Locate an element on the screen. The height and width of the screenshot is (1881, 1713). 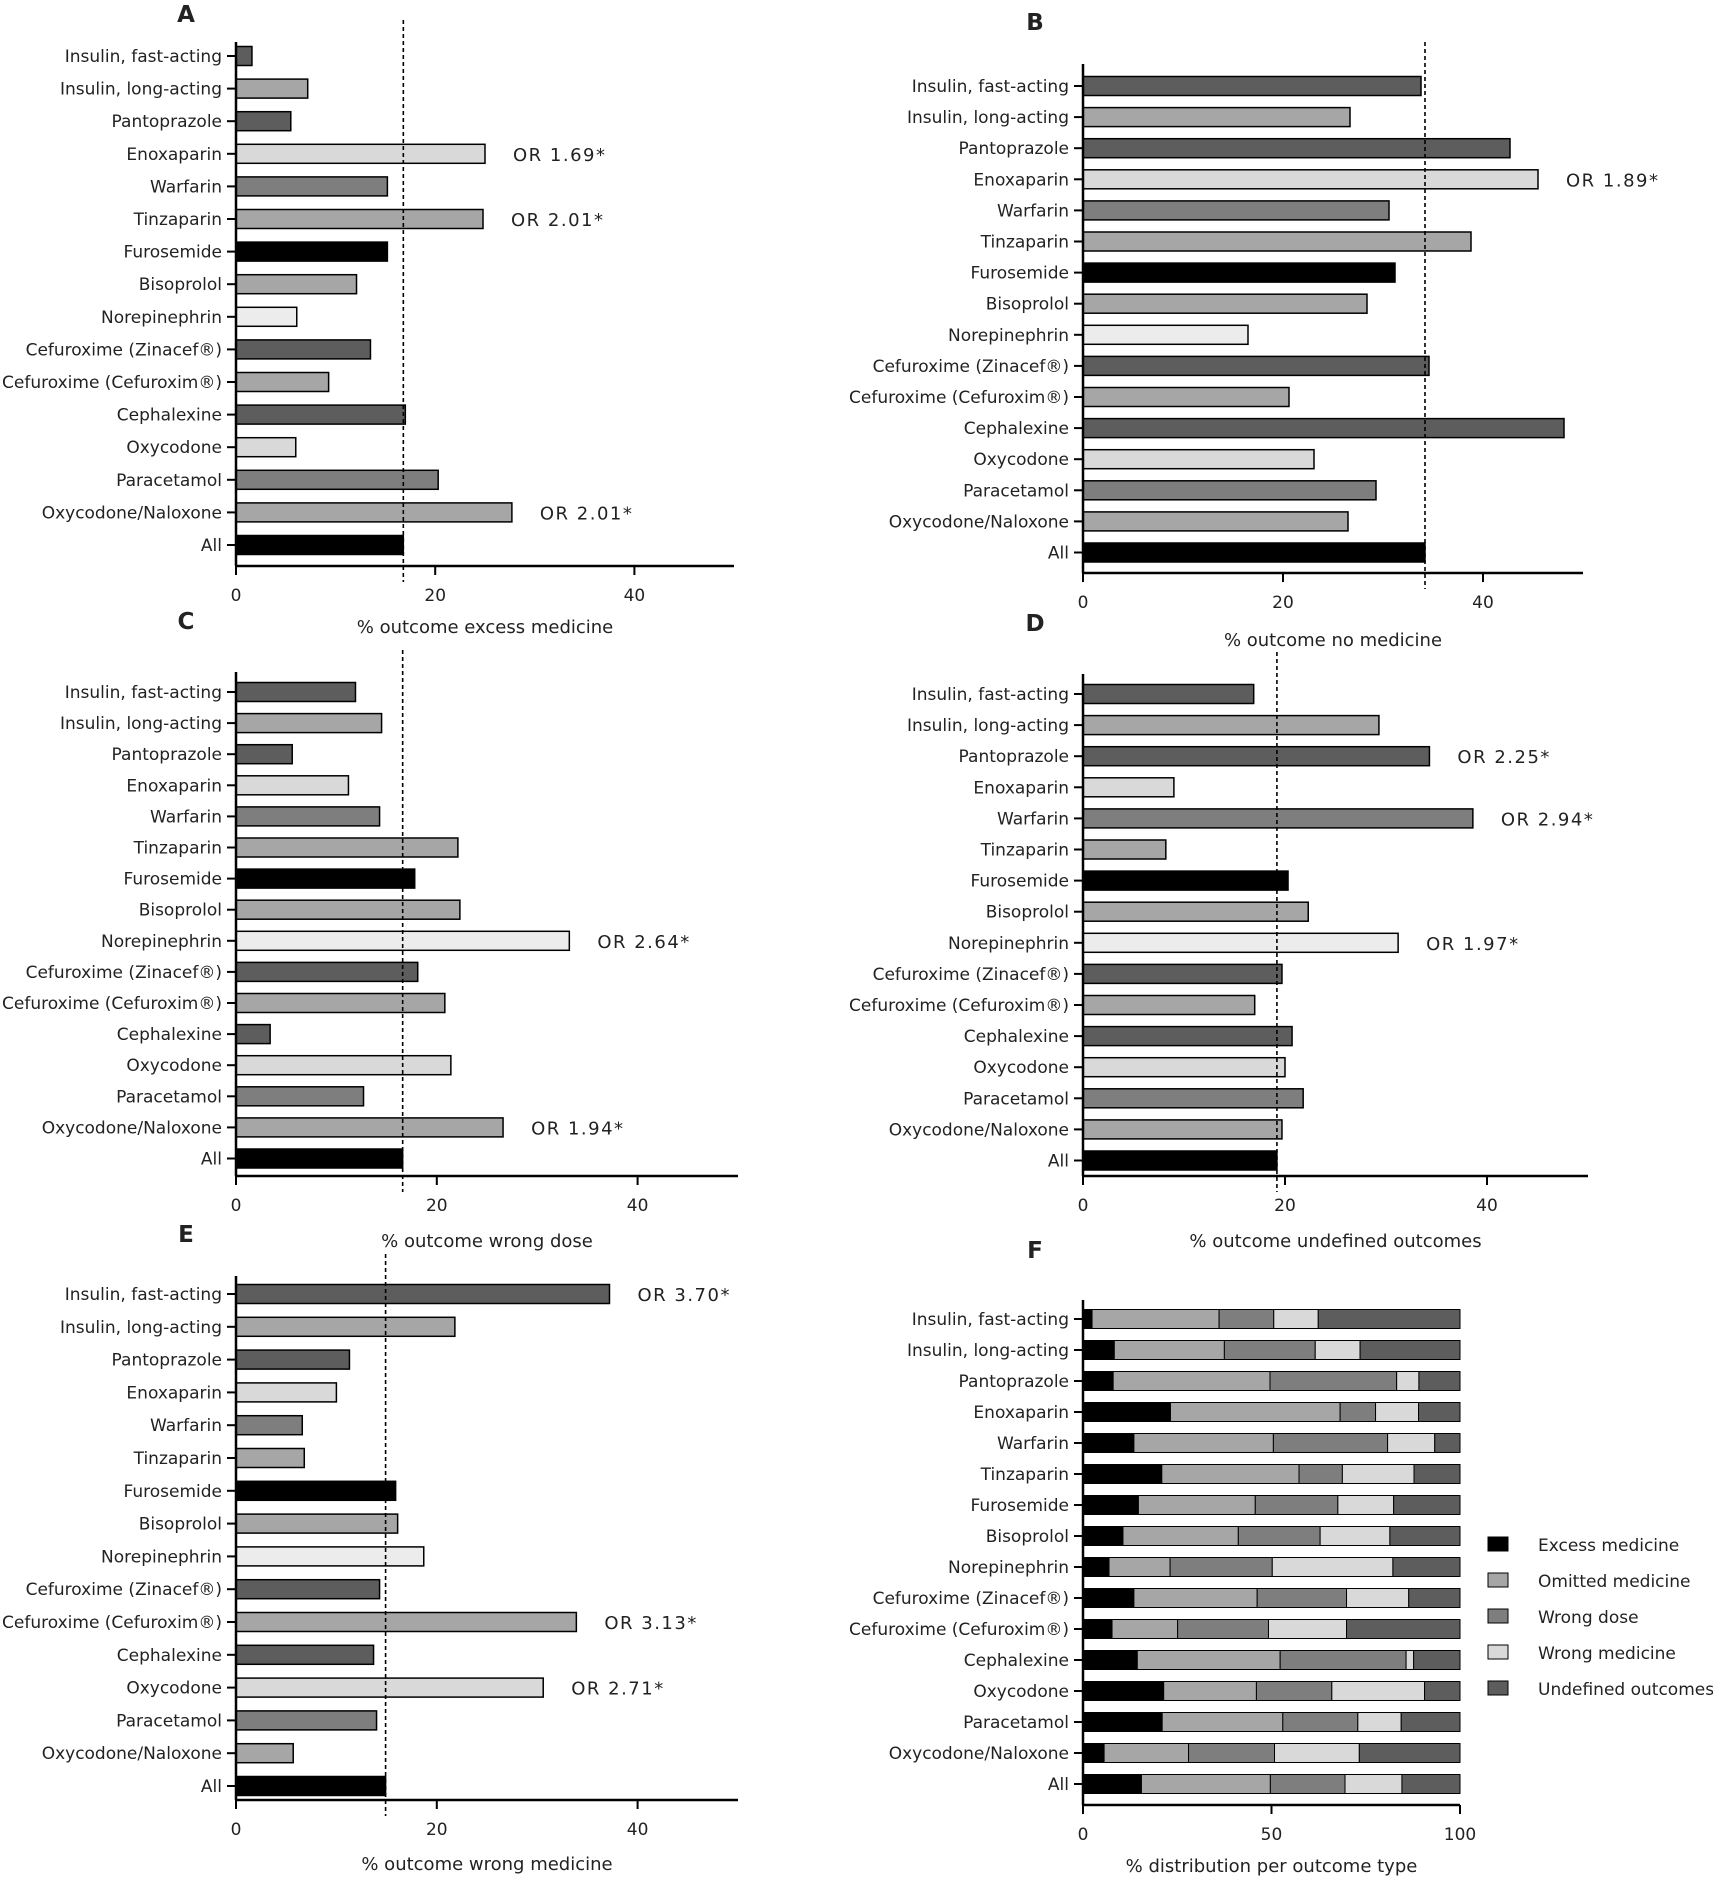
panel-f-bar-pantoprazole-omitted-medicine is located at coordinates (1191, 1381).